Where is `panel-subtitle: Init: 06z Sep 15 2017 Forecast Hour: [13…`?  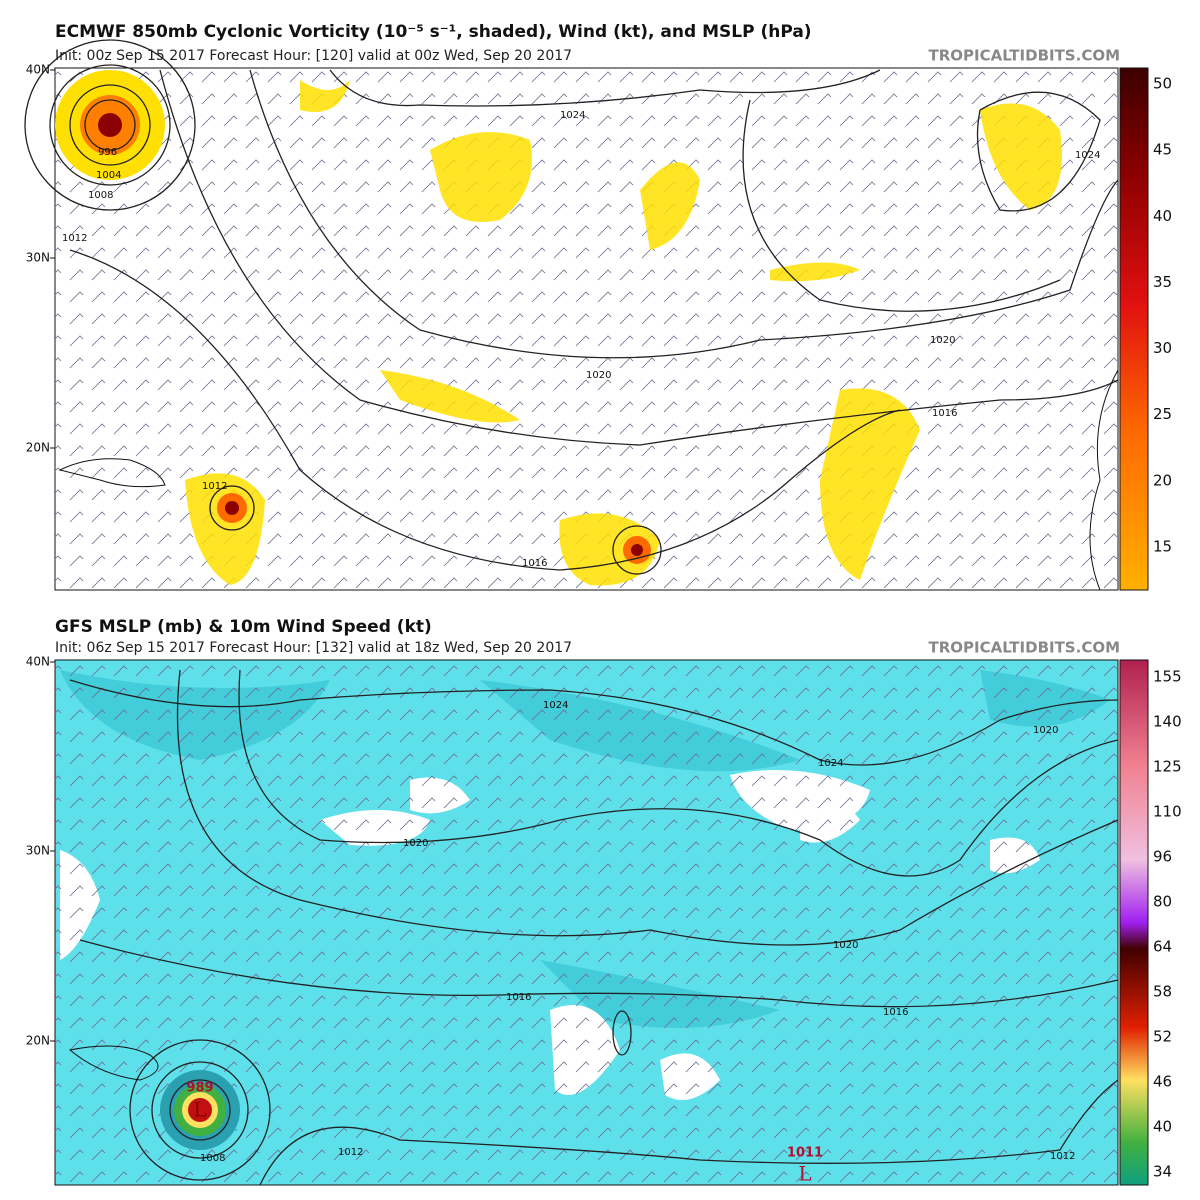 panel-subtitle: Init: 06z Sep 15 2017 Forecast Hour: [13… is located at coordinates (313, 648).